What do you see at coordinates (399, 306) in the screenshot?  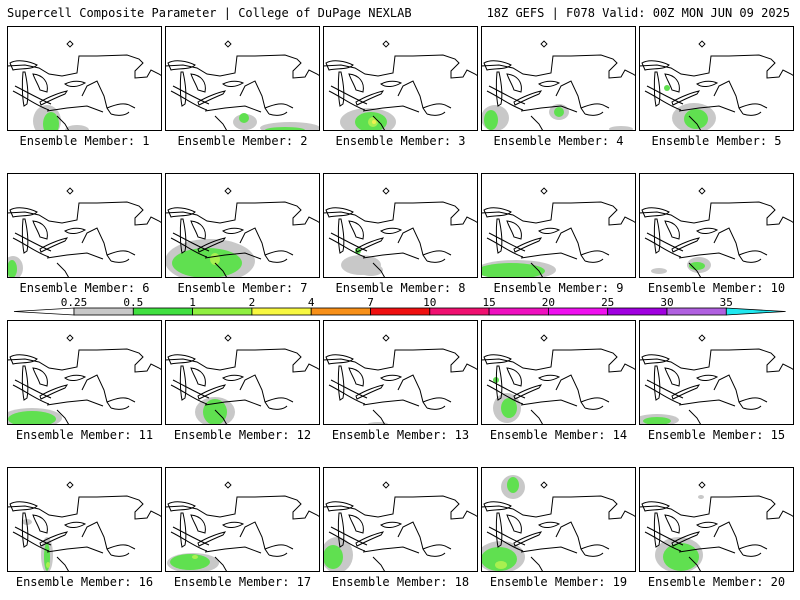 I see `color-scale-legend: 0.25 0.5 1 2 4 7 10 15 20 25 30 35` at bounding box center [399, 306].